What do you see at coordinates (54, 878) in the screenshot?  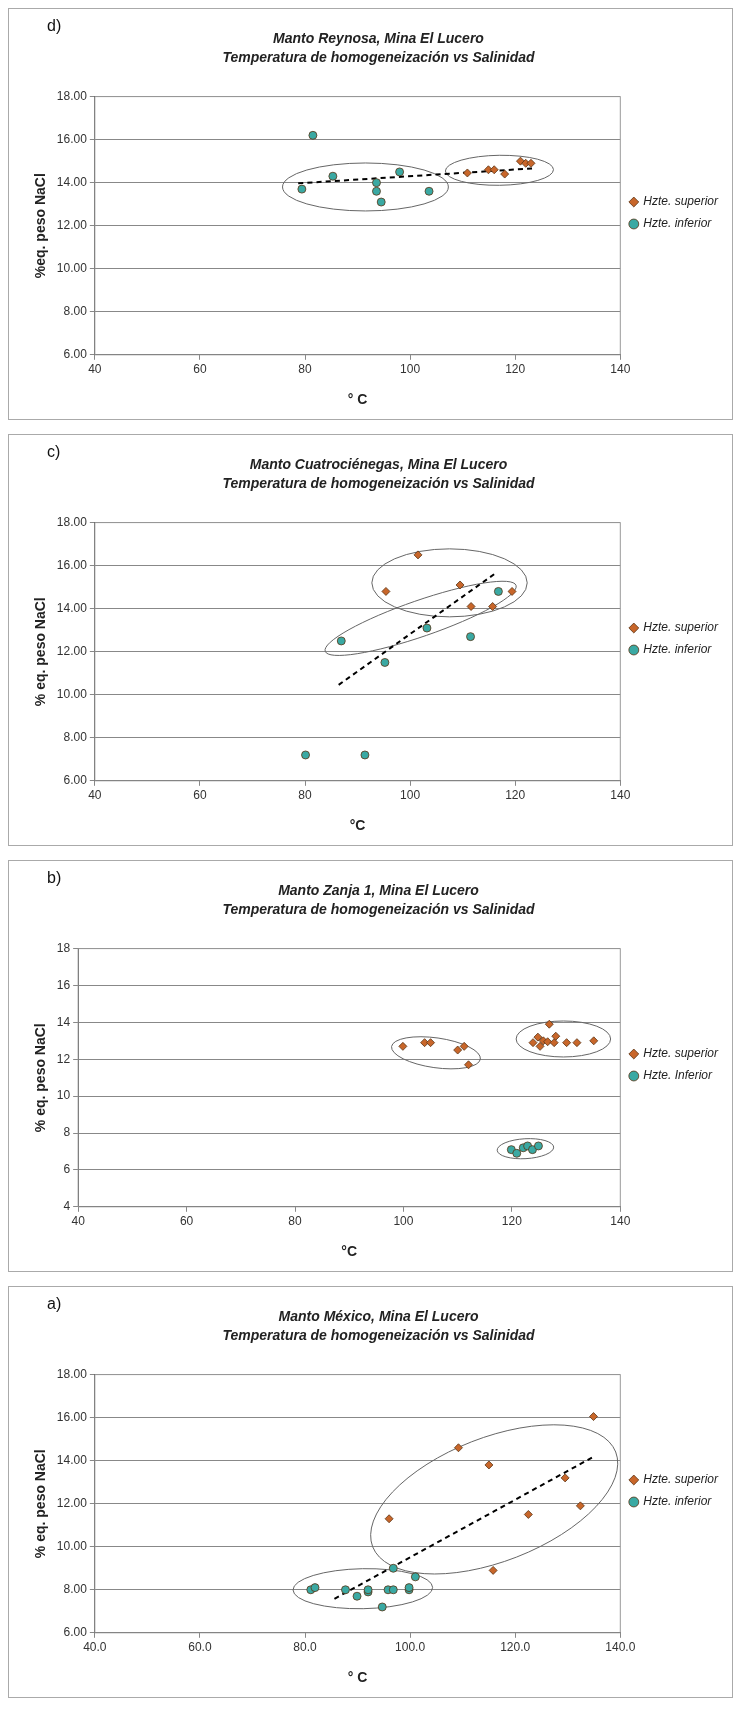 I see `text: b)` at bounding box center [54, 878].